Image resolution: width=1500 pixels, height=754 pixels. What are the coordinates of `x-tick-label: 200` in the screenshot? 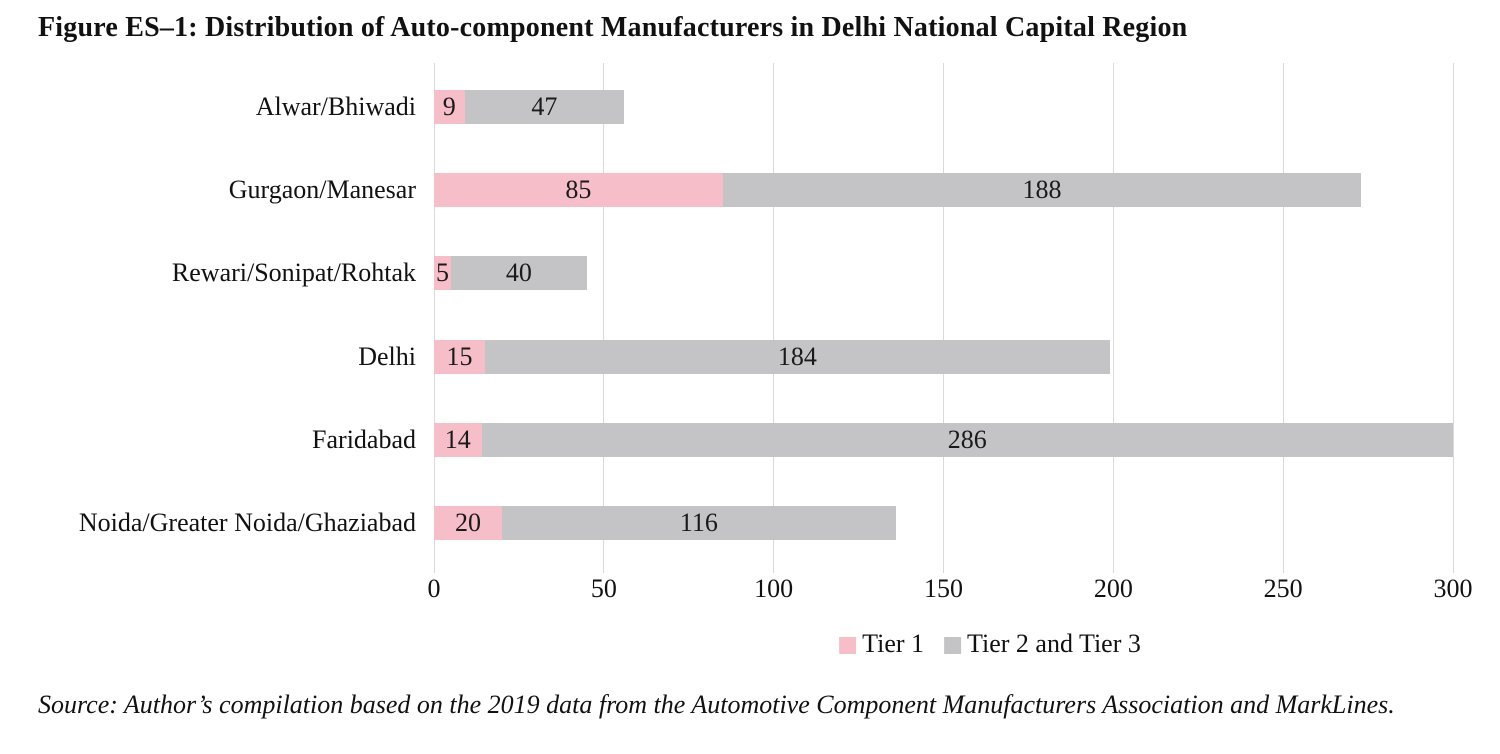 It's located at (1113, 588).